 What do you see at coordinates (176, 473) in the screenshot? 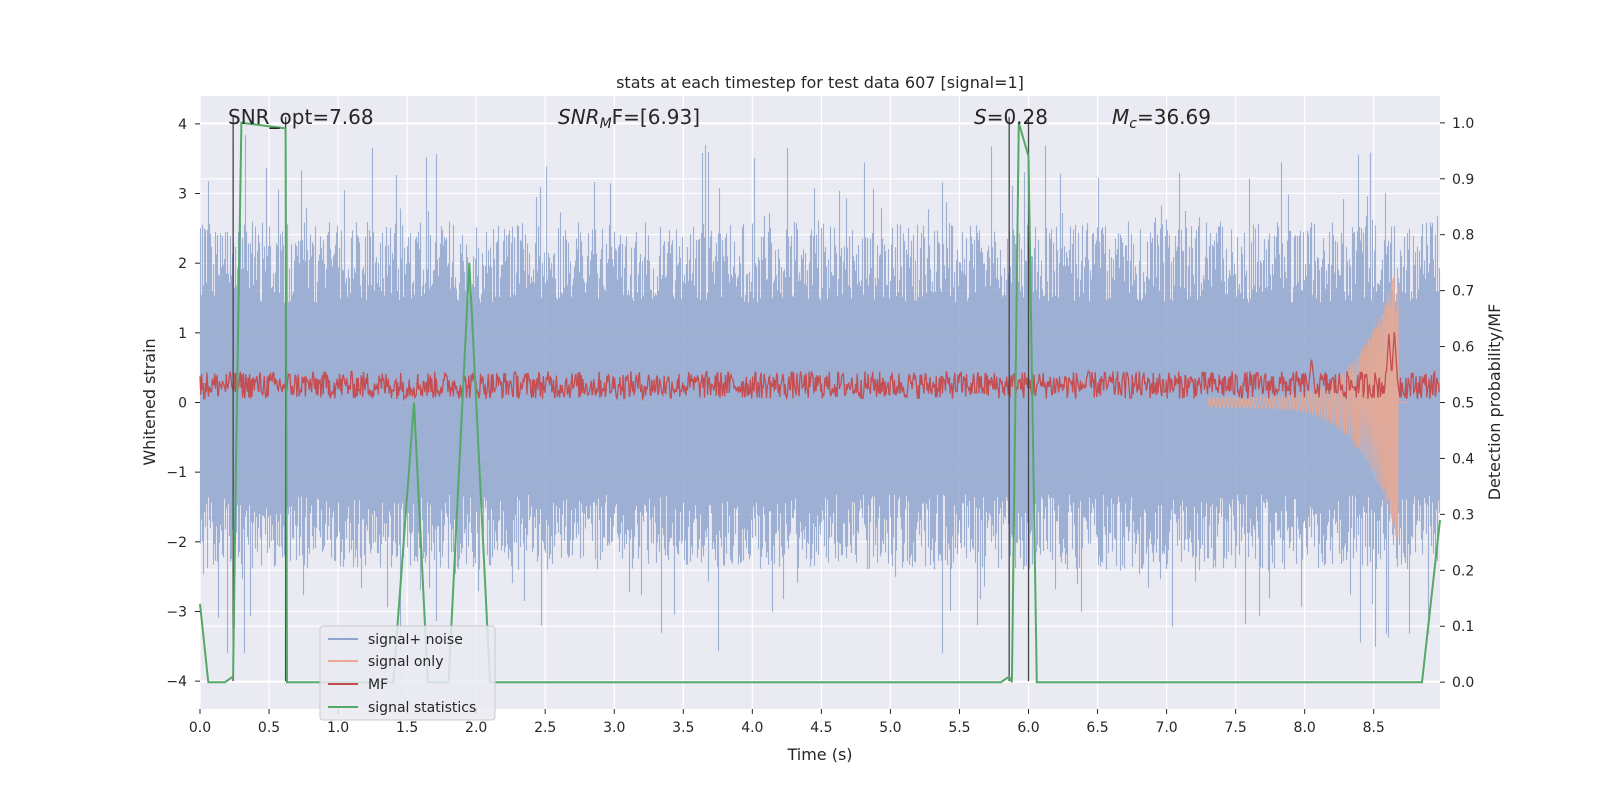
I see `y-left-tick-label: −1` at bounding box center [176, 473].